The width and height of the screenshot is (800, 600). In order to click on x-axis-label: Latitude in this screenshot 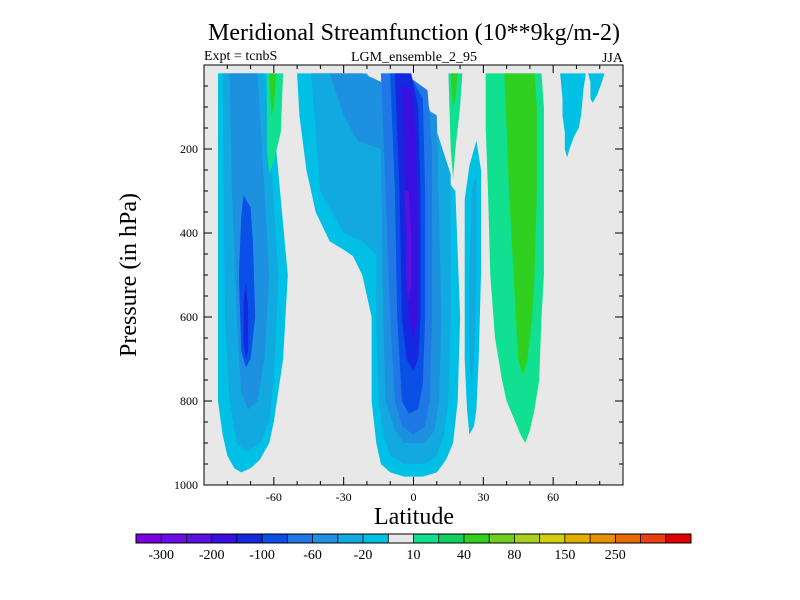, I will do `click(414, 517)`.